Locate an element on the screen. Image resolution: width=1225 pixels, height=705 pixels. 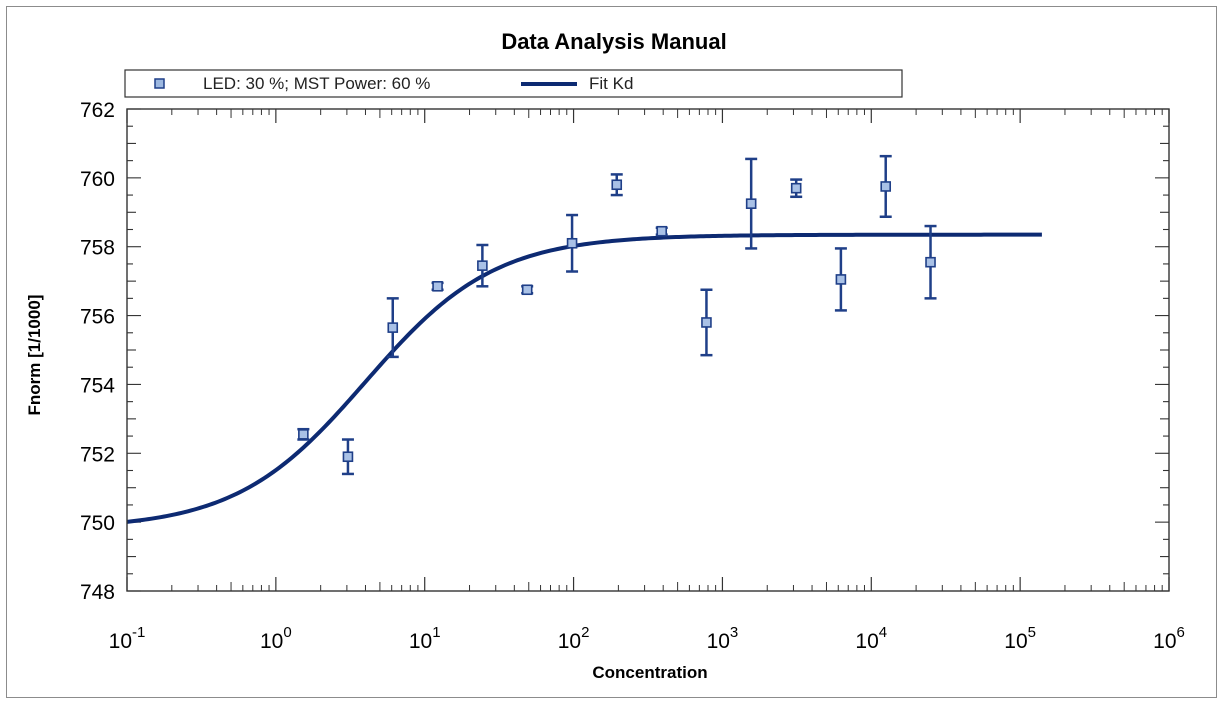
y-tick-label: 762 is located at coordinates (97, 110).